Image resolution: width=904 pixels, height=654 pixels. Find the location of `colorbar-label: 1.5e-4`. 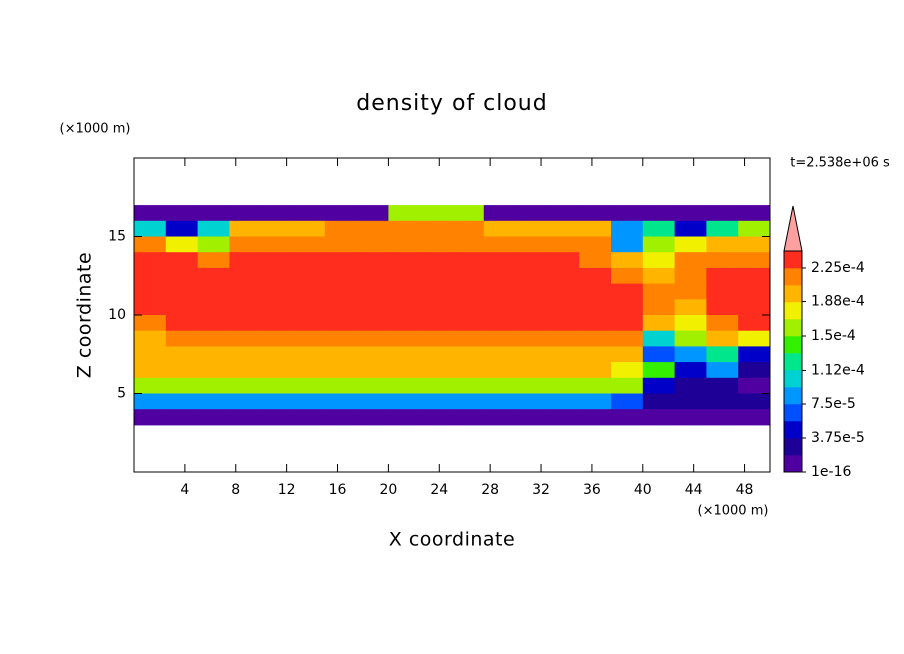

colorbar-label: 1.5e-4 is located at coordinates (833, 336).